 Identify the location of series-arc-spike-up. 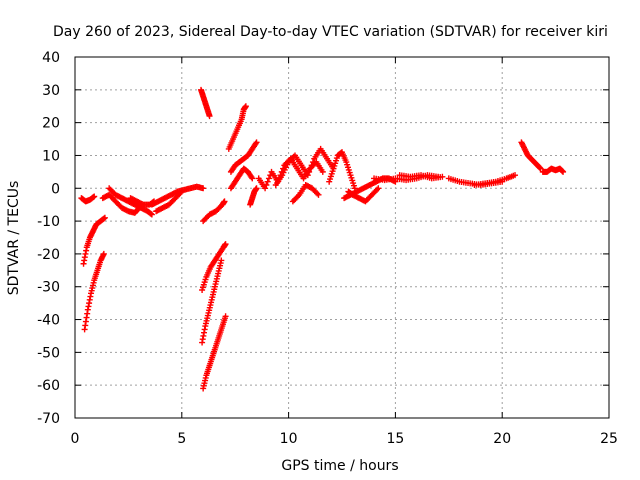
(205, 103).